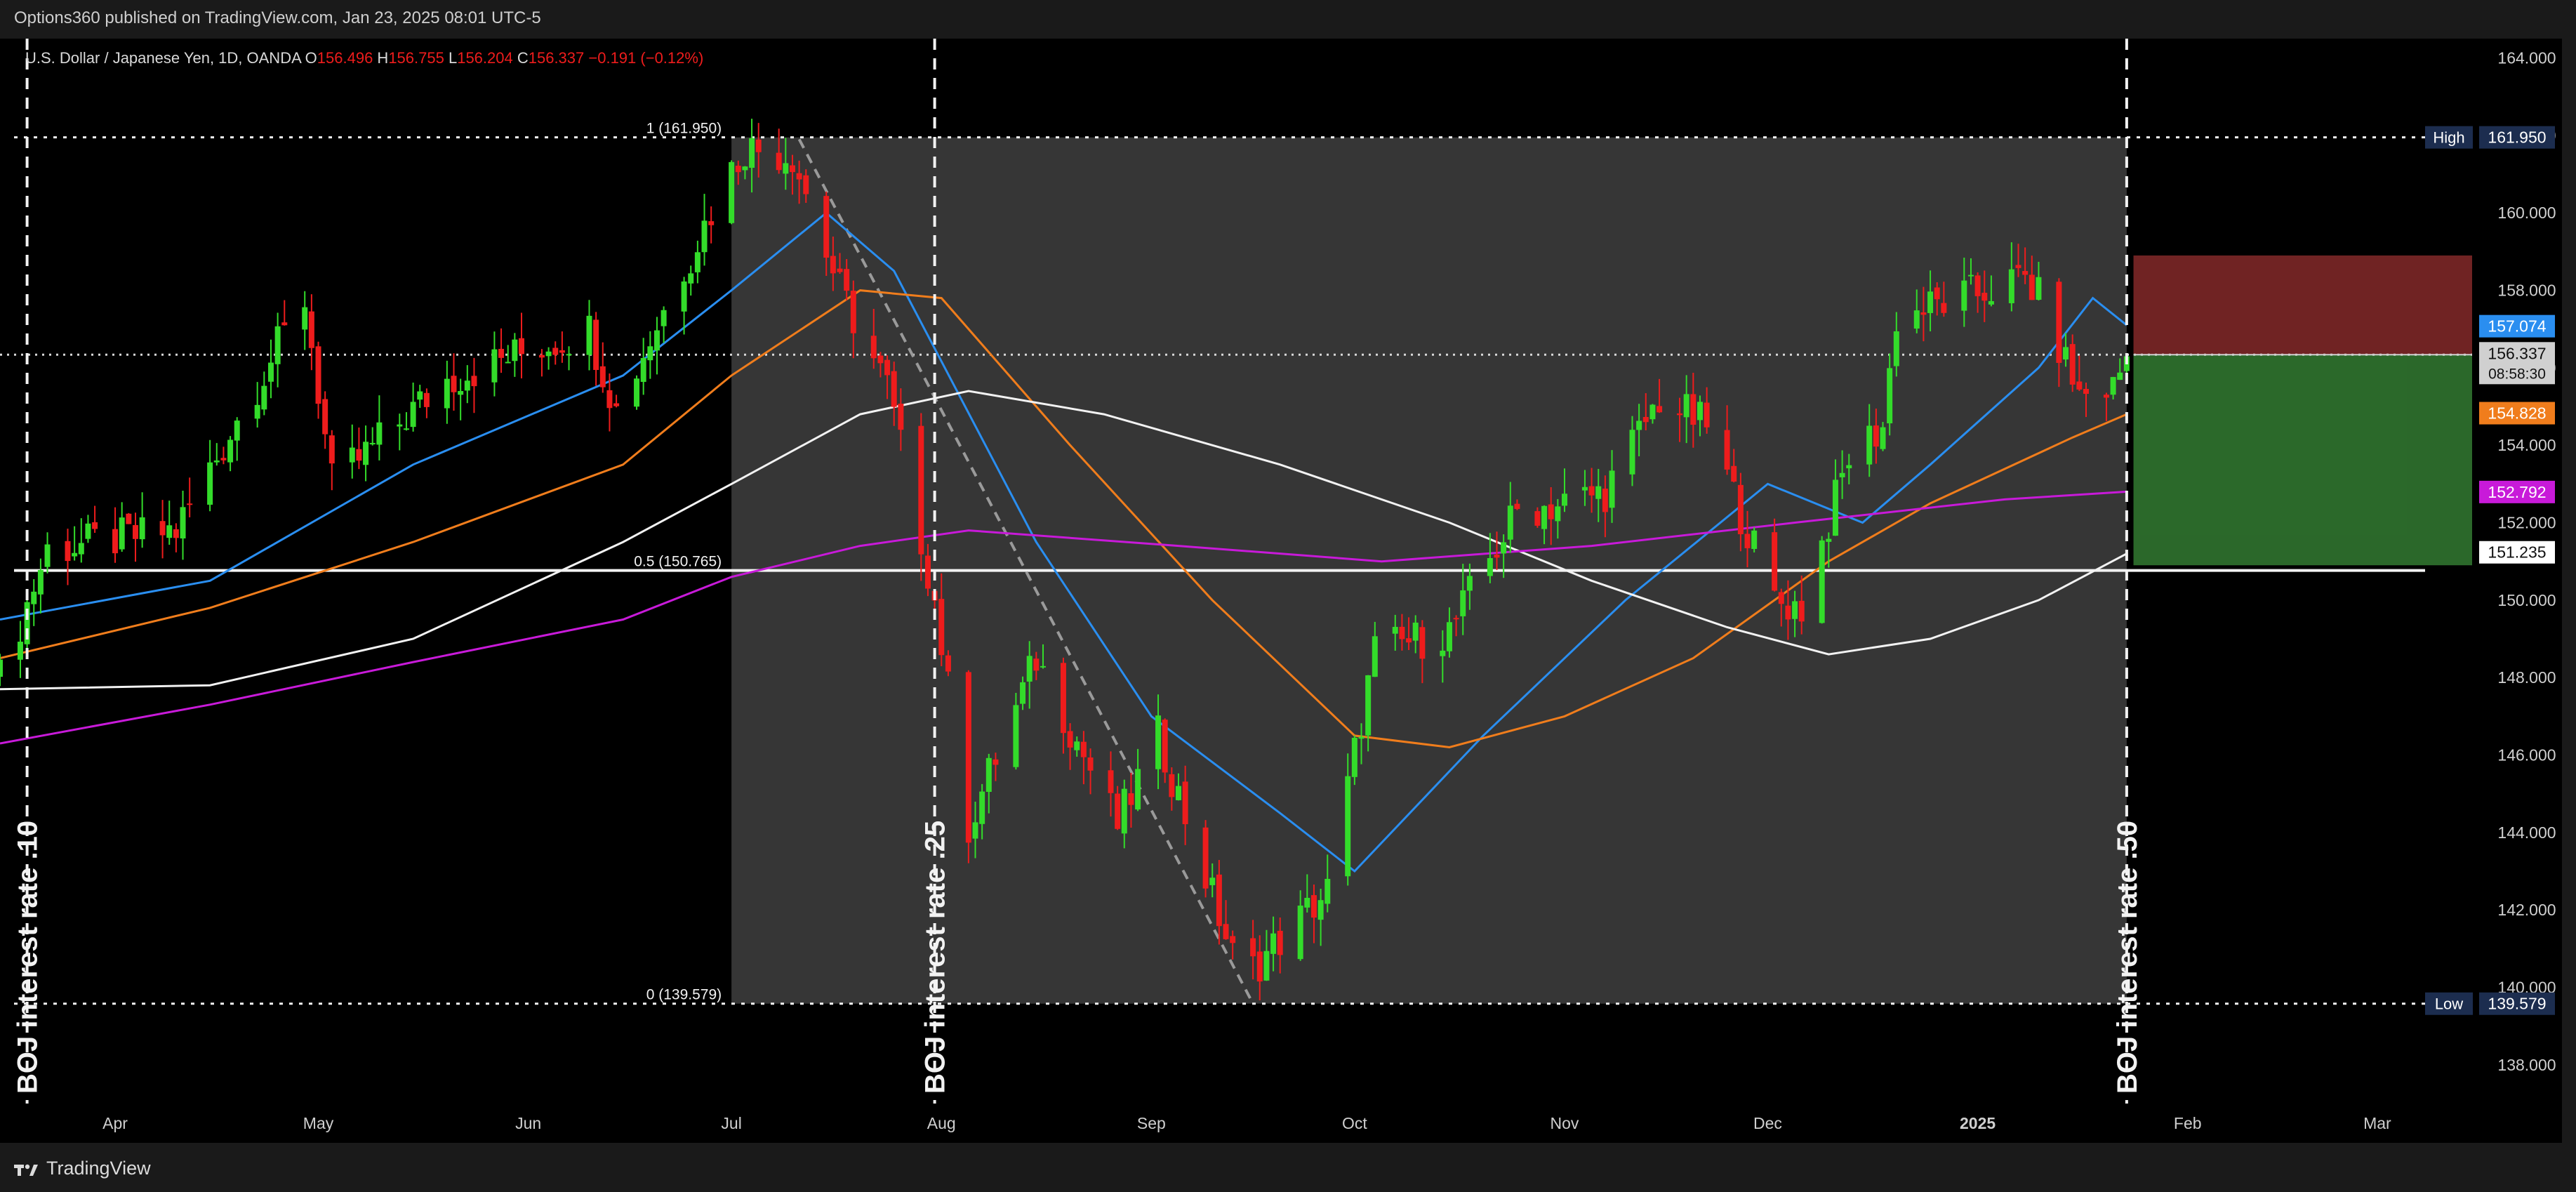  What do you see at coordinates (2527, 755) in the screenshot?
I see `price-tick-label: 146.000` at bounding box center [2527, 755].